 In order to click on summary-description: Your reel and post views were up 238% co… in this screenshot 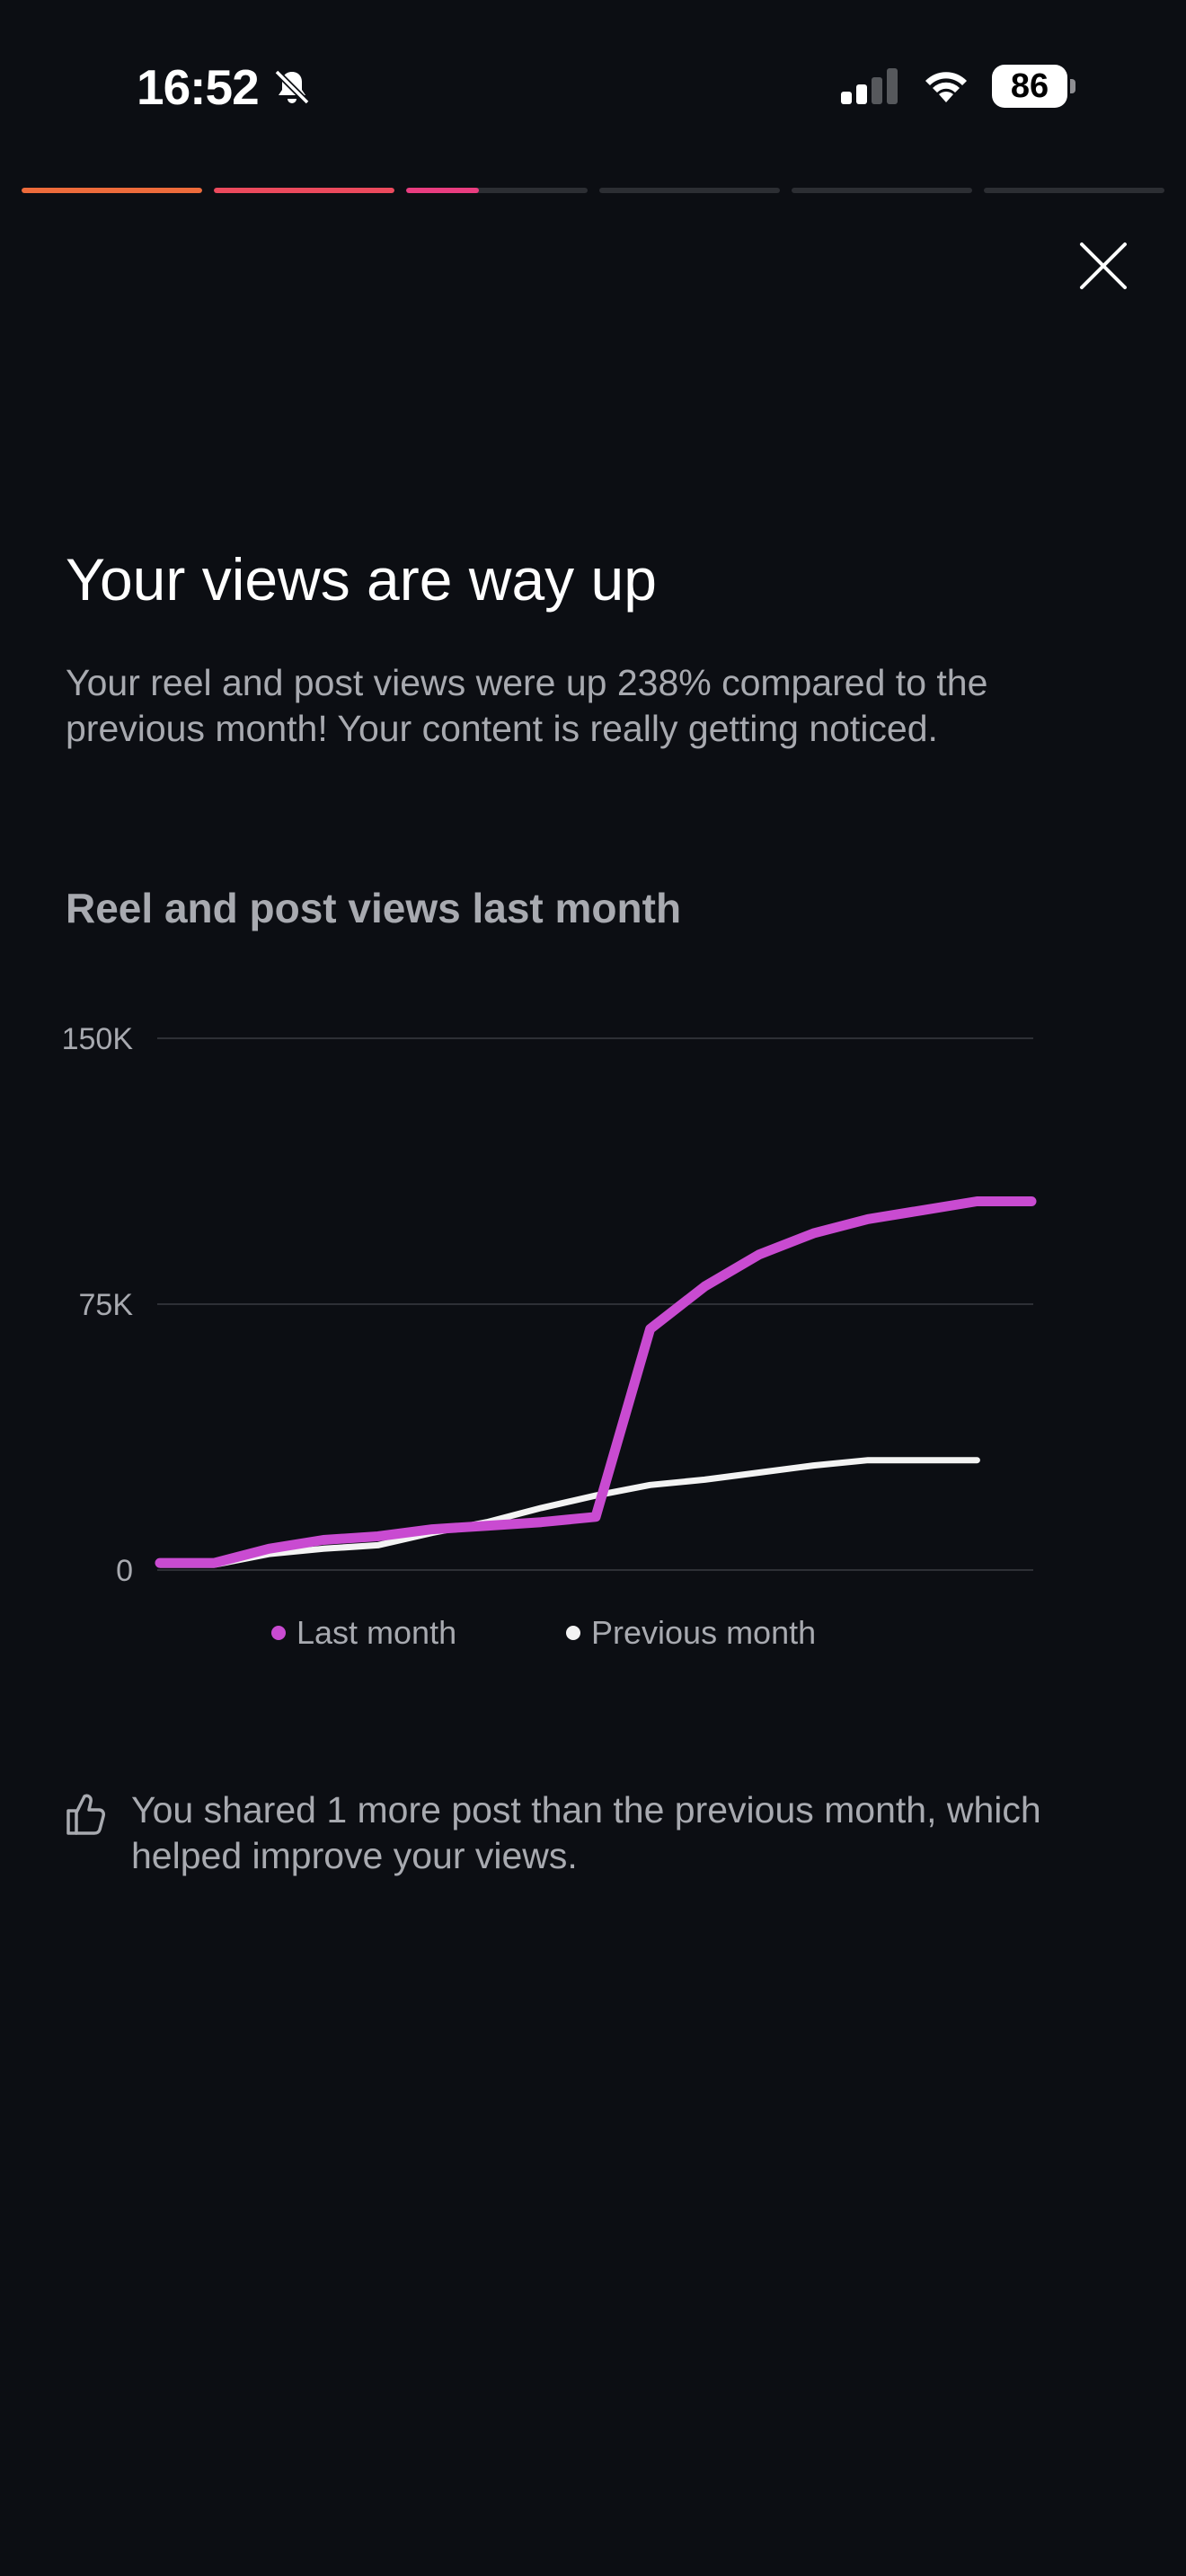, I will do `click(527, 705)`.